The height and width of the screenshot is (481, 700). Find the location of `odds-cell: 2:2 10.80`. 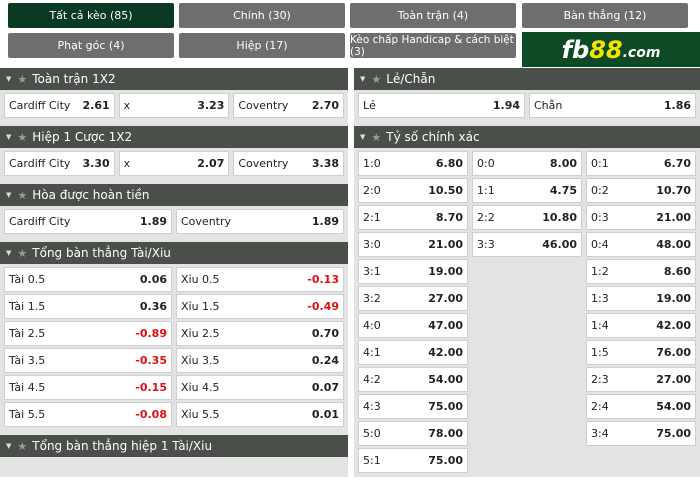

odds-cell: 2:2 10.80 is located at coordinates (527, 217).